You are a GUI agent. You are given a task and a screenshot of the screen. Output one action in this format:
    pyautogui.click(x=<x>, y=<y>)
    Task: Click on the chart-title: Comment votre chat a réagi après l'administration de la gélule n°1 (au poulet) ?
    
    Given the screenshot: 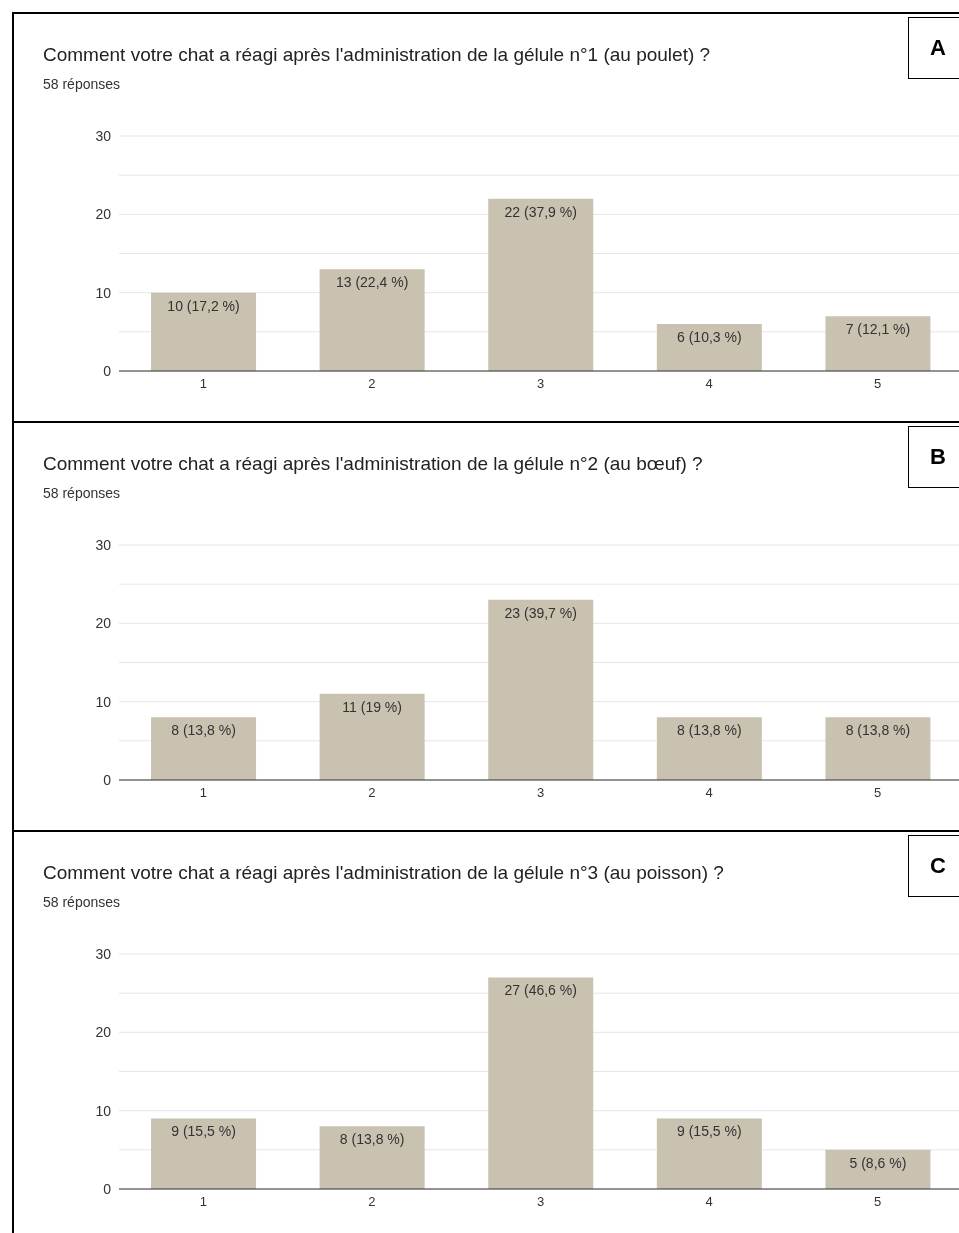 What is the action you would take?
    pyautogui.click(x=377, y=55)
    